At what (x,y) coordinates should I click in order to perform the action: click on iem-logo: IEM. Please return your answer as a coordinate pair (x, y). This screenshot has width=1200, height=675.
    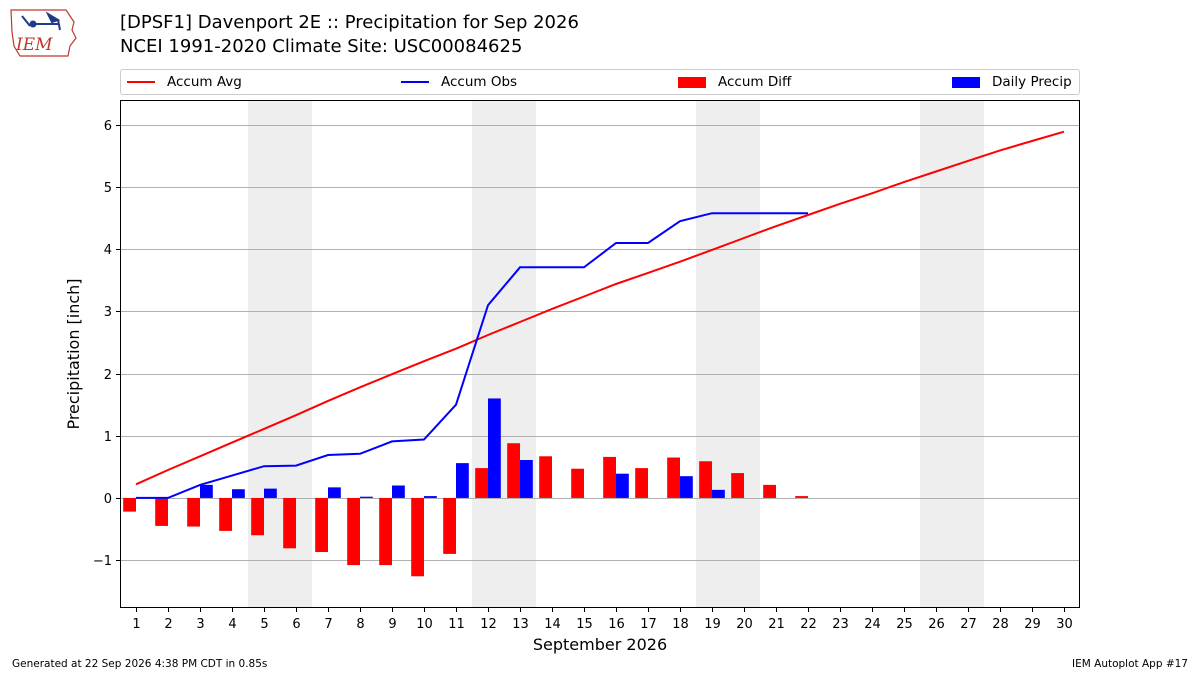
    Looking at the image, I should click on (43, 33).